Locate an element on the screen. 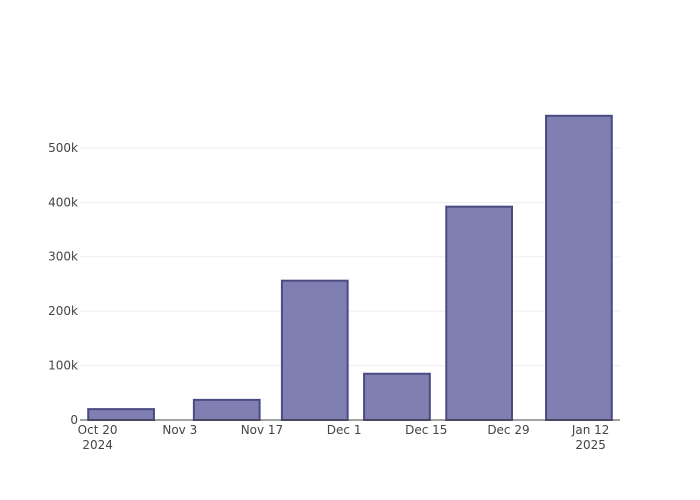  x-tick-sublabel: 2024 is located at coordinates (97, 445).